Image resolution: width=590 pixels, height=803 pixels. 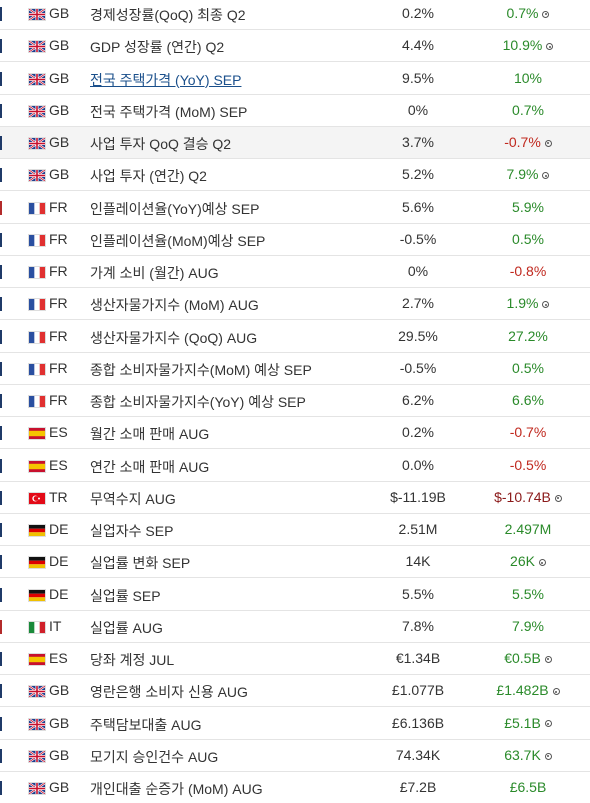 I want to click on previous-value: 10%, so click(x=528, y=77).